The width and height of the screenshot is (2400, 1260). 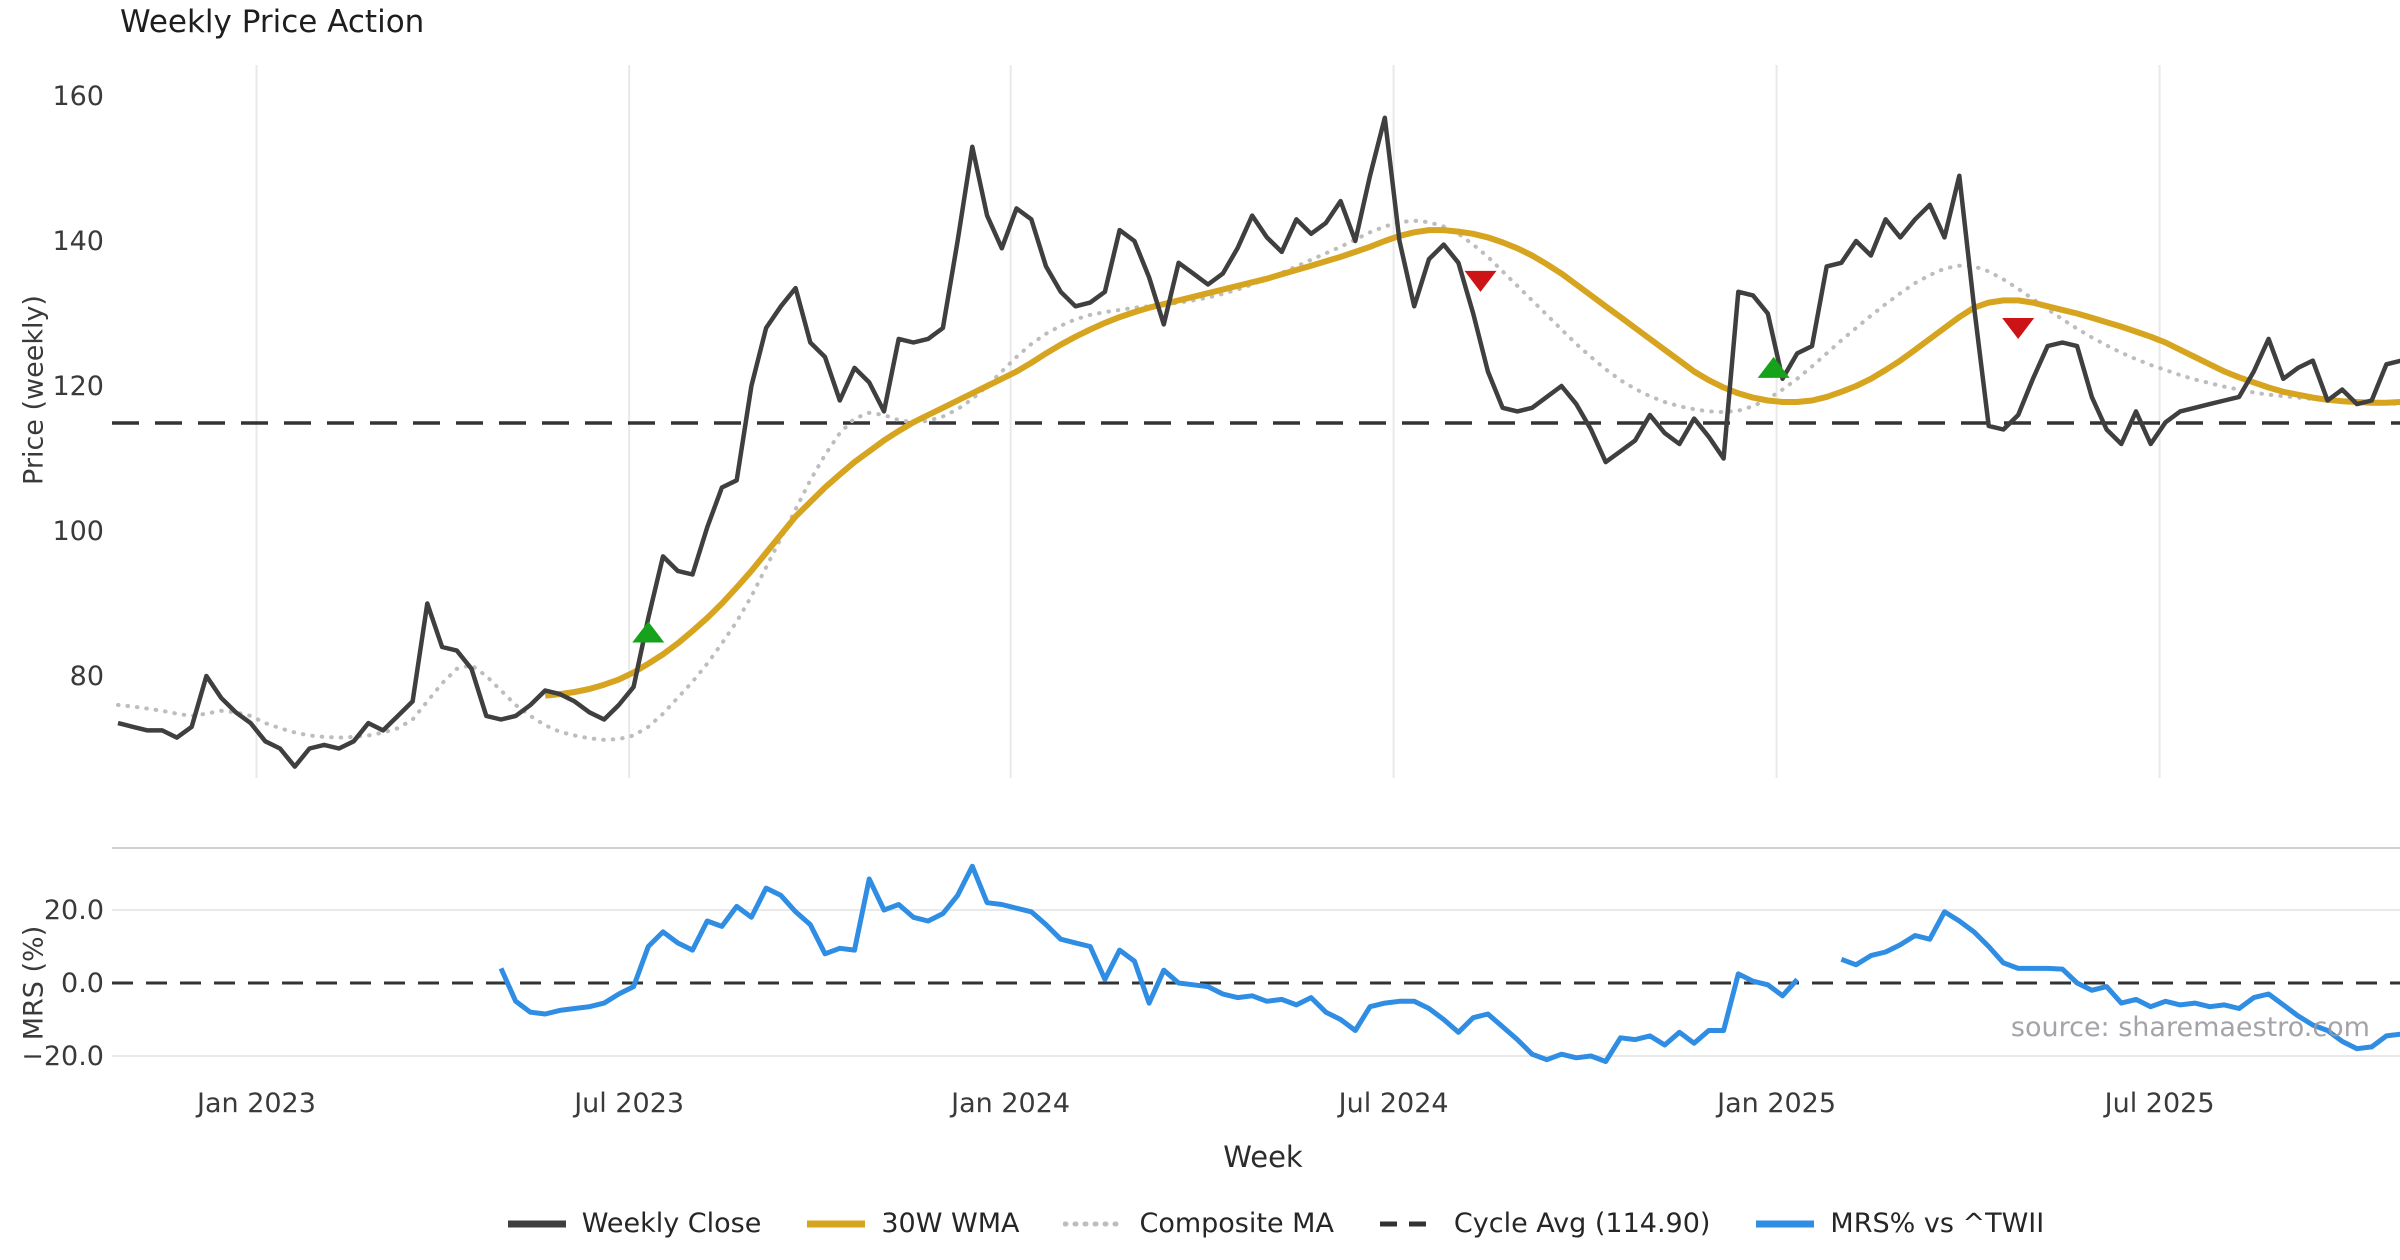 What do you see at coordinates (1775, 1103) in the screenshot?
I see `x-tick-label: Jan 2025` at bounding box center [1775, 1103].